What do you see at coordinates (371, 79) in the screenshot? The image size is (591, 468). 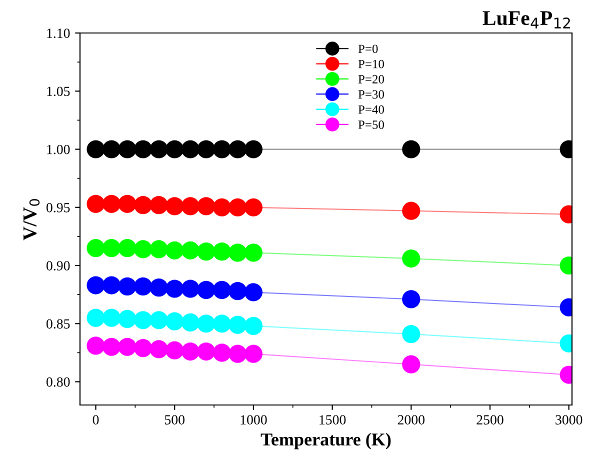 I see `legend-label: P=20` at bounding box center [371, 79].